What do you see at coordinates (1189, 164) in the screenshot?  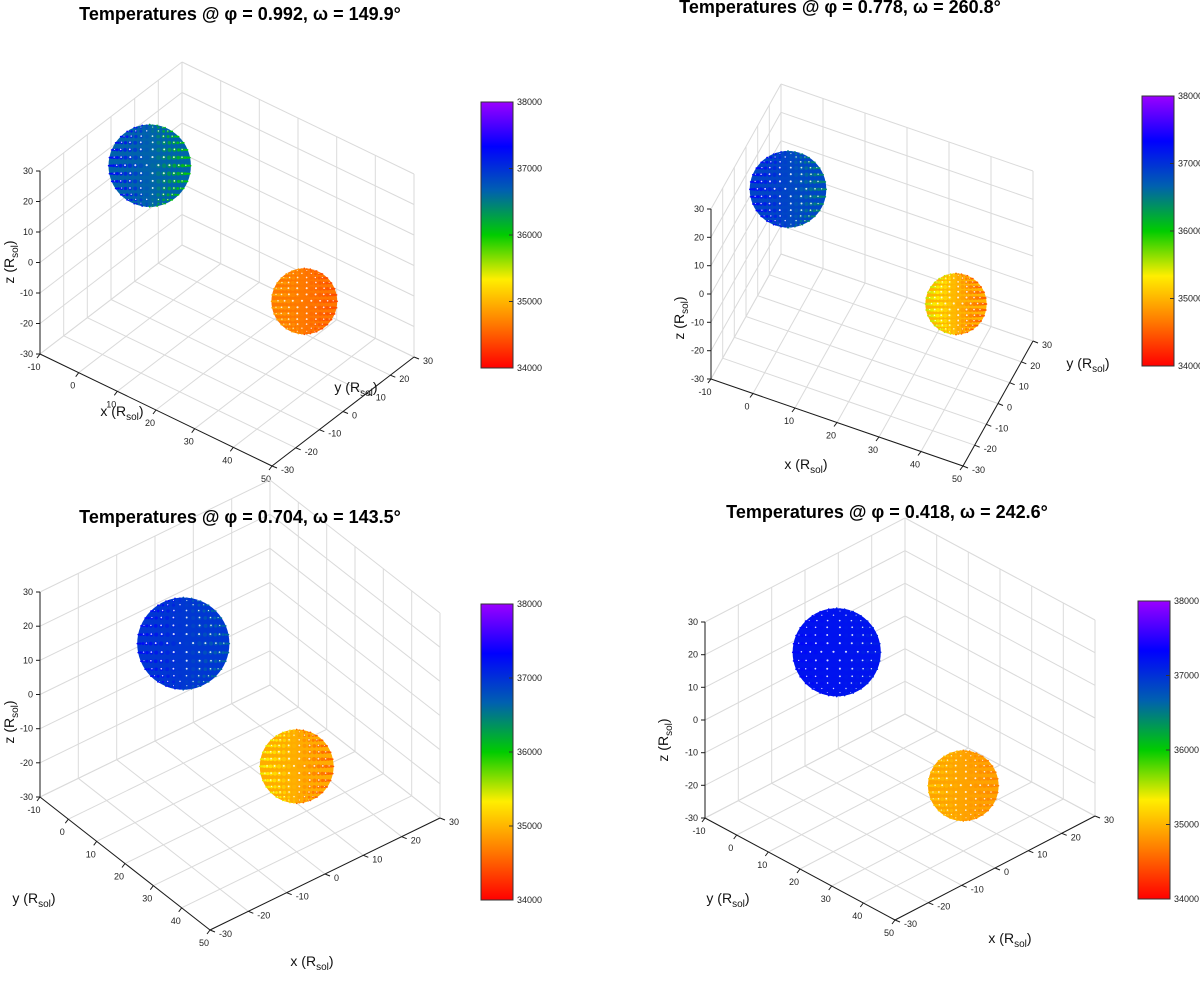 I see `colorbar-tick-label: 37000` at bounding box center [1189, 164].